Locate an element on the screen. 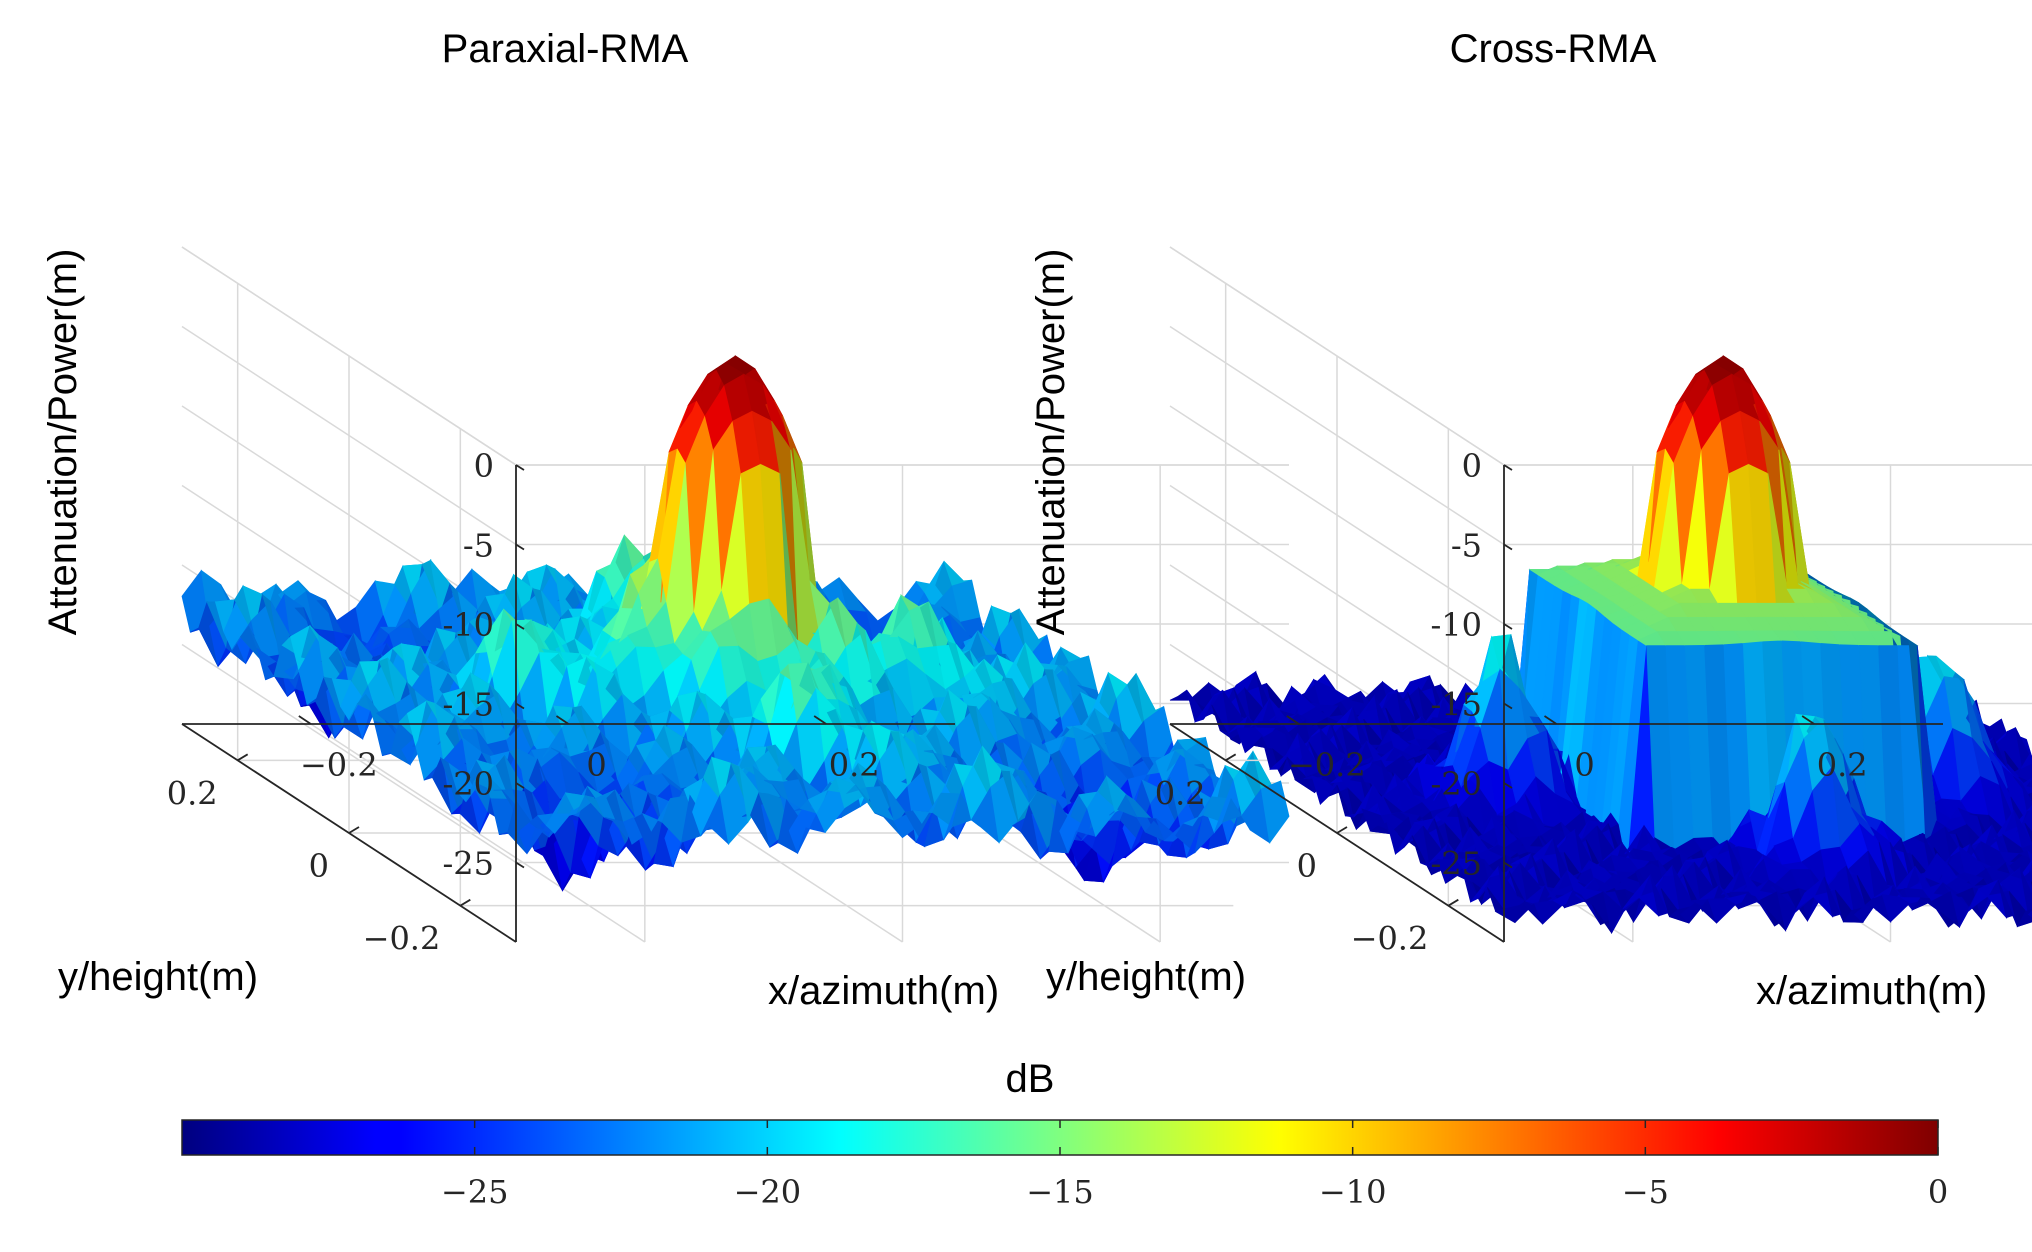 The height and width of the screenshot is (1252, 2032). colorbar: dB −25 −20 −15 −10 −5 0 is located at coordinates (1064, 1134).